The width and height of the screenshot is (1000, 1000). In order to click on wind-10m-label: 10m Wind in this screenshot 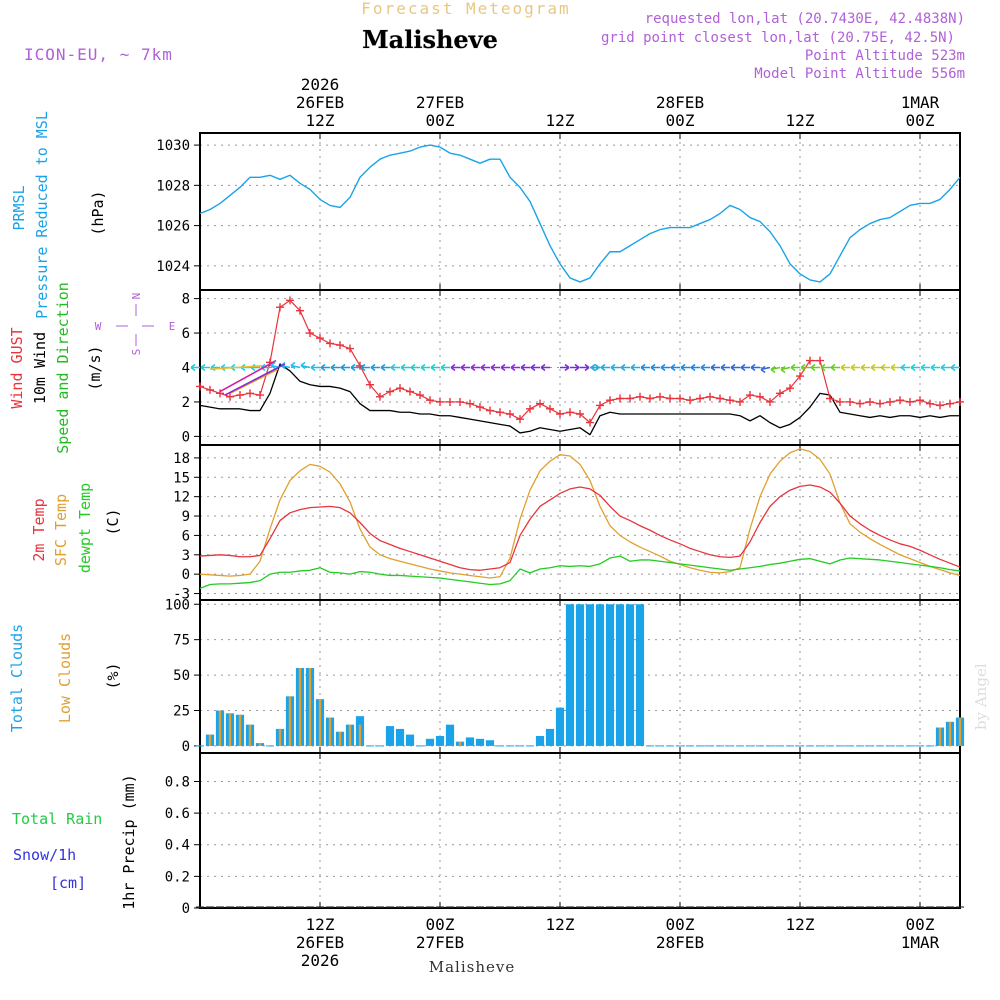, I will do `click(40, 368)`.